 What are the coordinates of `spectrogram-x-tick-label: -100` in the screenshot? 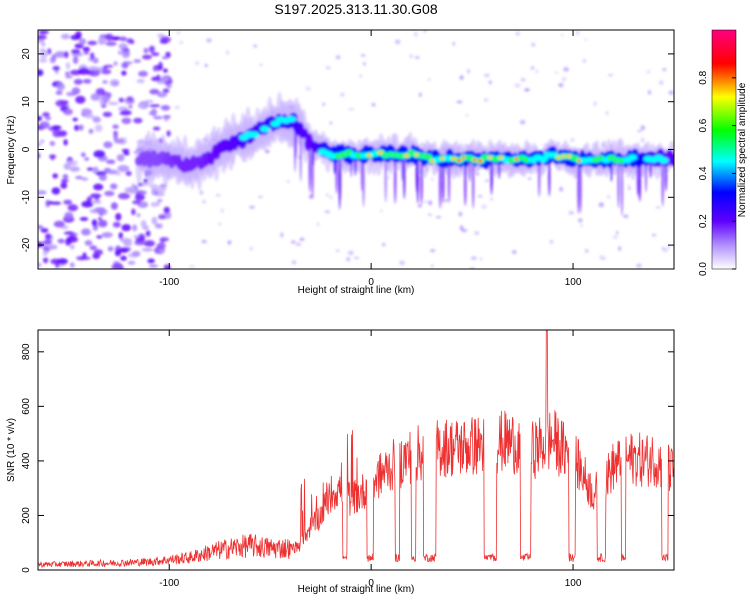 It's located at (169, 282).